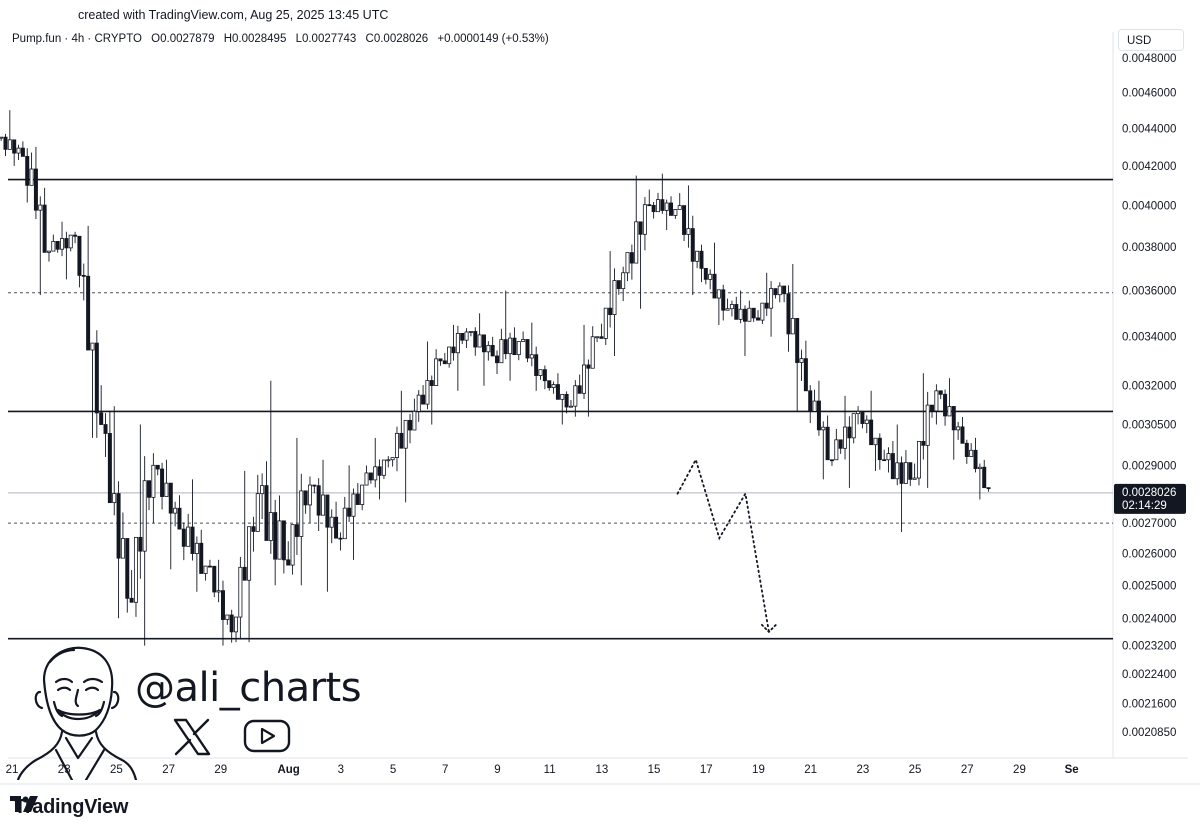 The width and height of the screenshot is (1200, 836). Describe the element at coordinates (1151, 40) in the screenshot. I see `currency-selector: USD` at that location.